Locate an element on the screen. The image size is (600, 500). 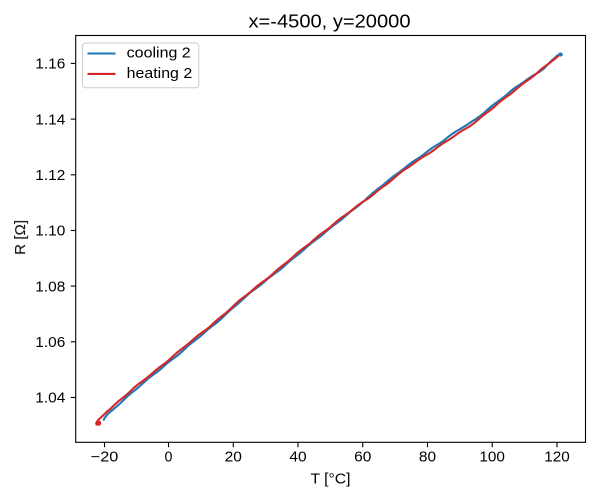
svg-text: 1.16 is located at coordinates (50, 65).